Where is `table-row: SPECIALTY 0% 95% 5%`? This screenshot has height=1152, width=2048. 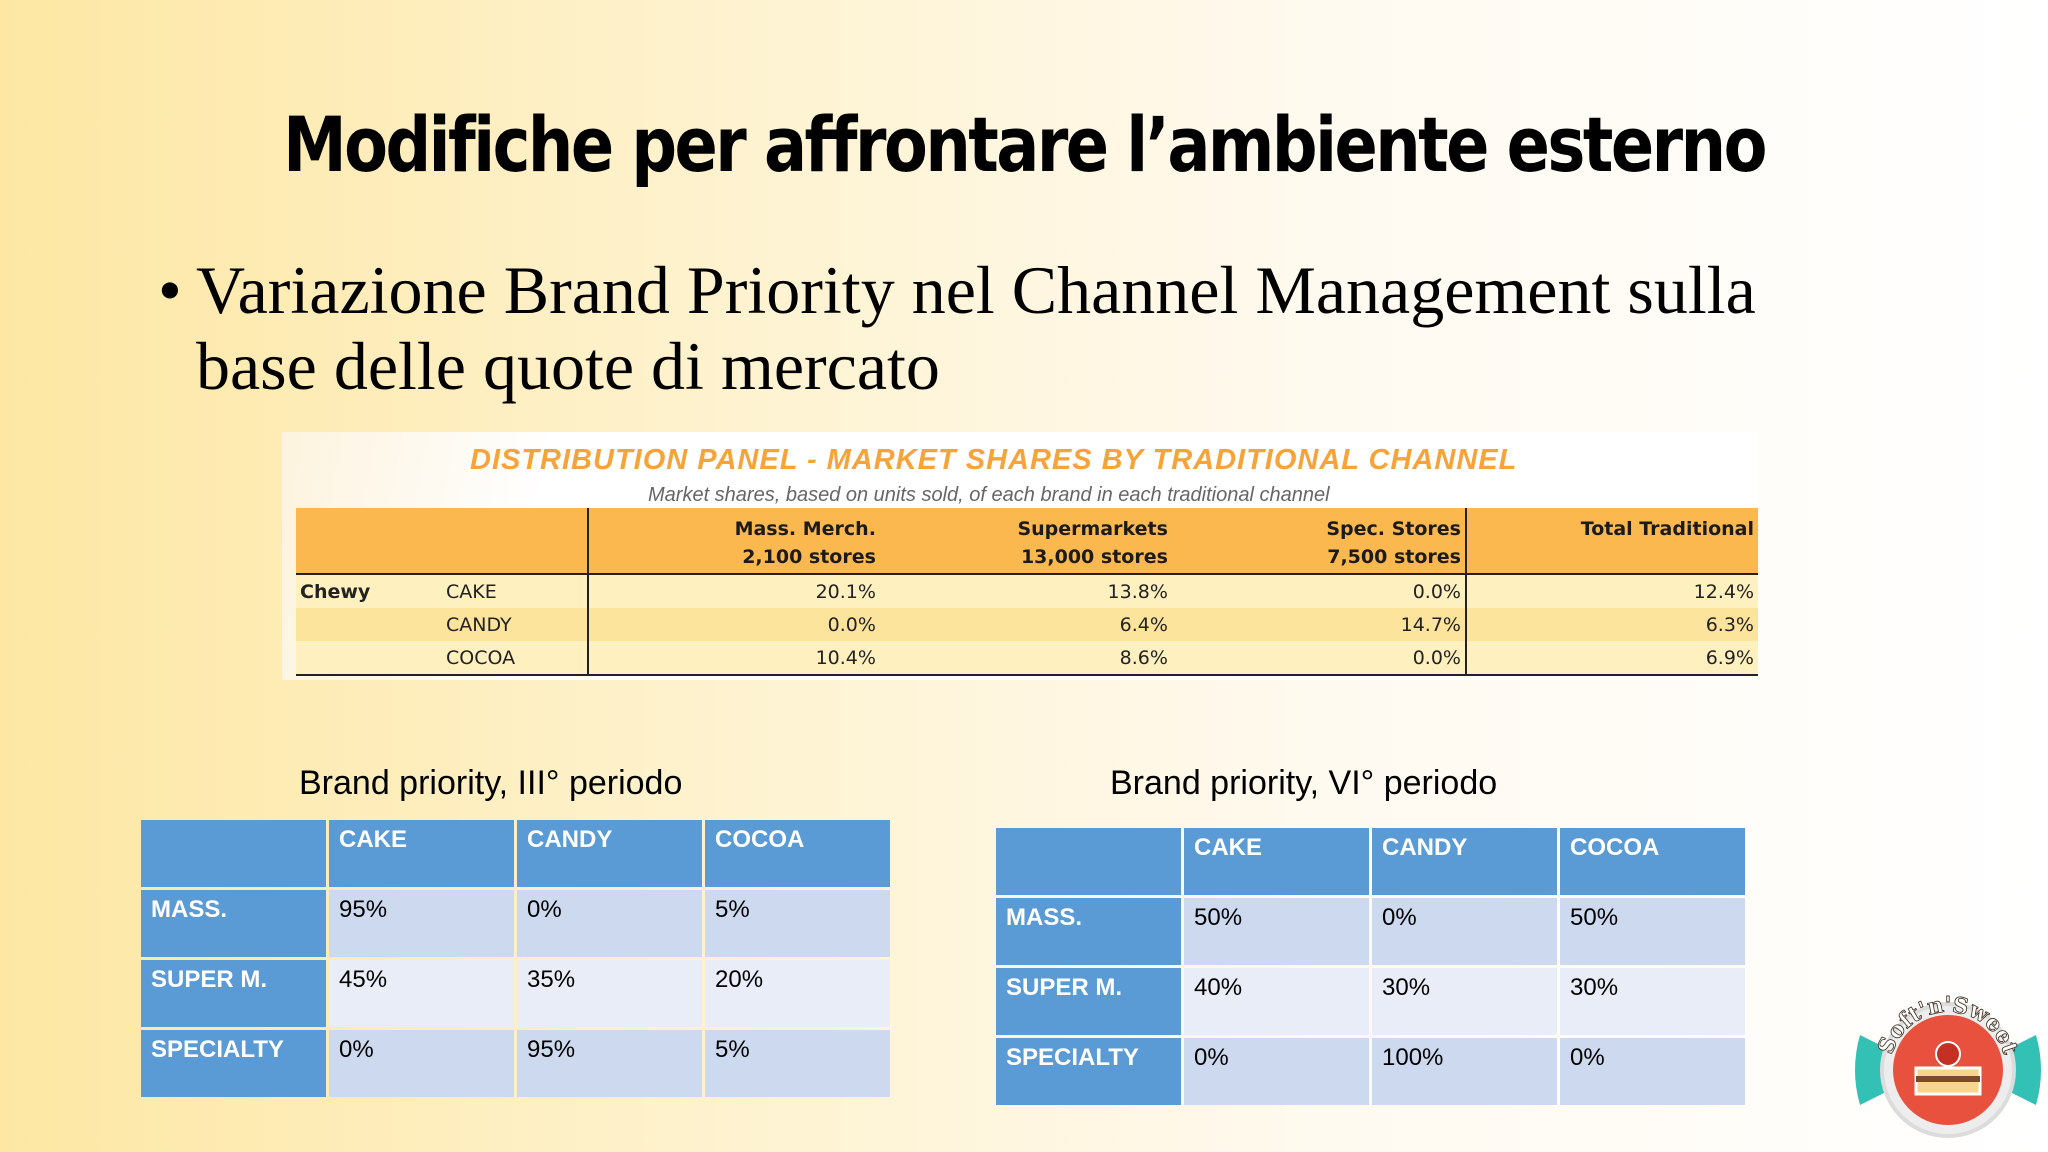
table-row: SPECIALTY 0% 95% 5% is located at coordinates (515, 1063).